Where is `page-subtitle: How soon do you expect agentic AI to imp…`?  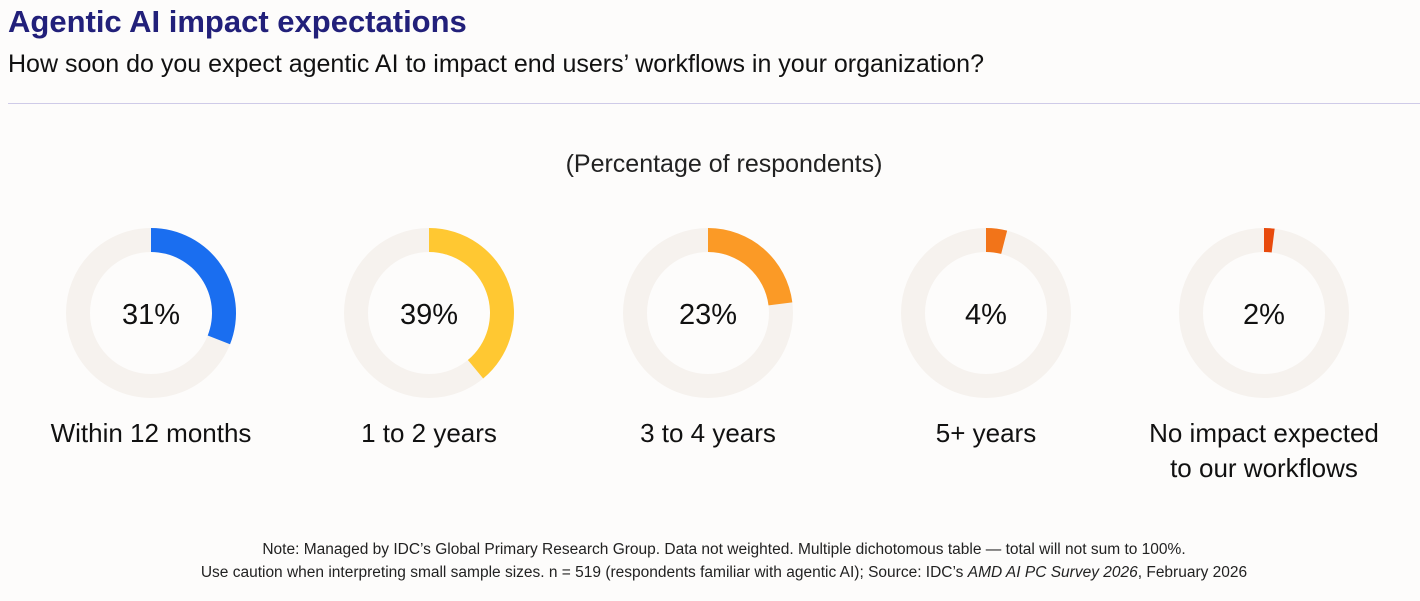 page-subtitle: How soon do you expect agentic AI to imp… is located at coordinates (496, 64).